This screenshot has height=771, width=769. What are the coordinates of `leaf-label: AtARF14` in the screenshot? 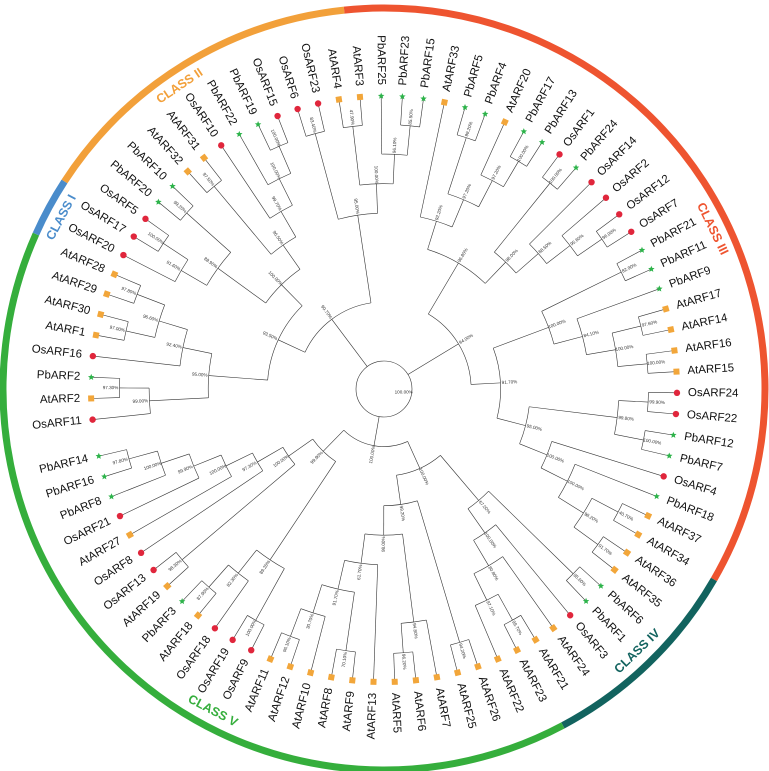 It's located at (704, 322).